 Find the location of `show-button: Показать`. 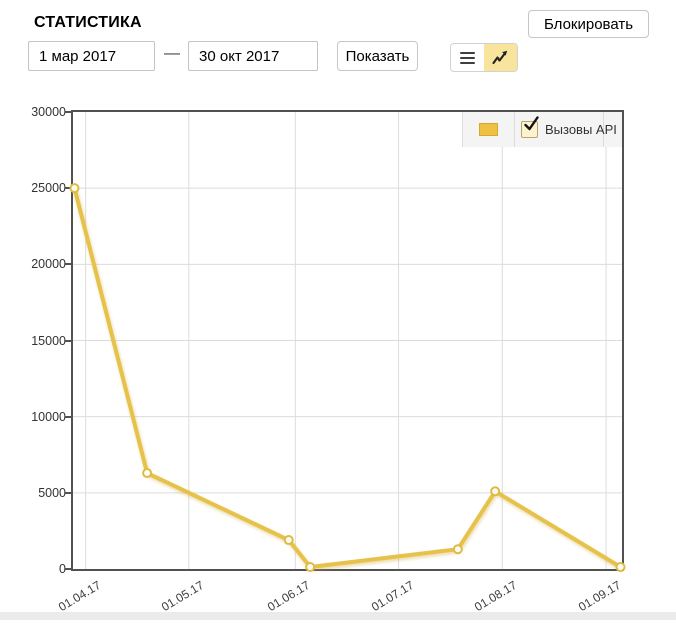

show-button: Показать is located at coordinates (377, 56).